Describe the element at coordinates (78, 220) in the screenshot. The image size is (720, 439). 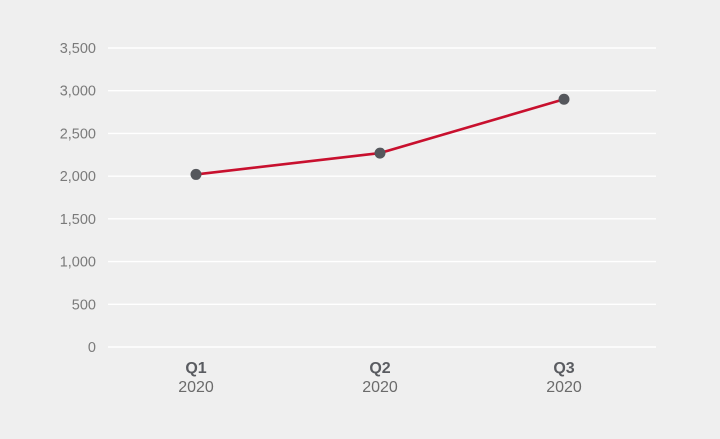
I see `y-tick-label: 1,500` at that location.